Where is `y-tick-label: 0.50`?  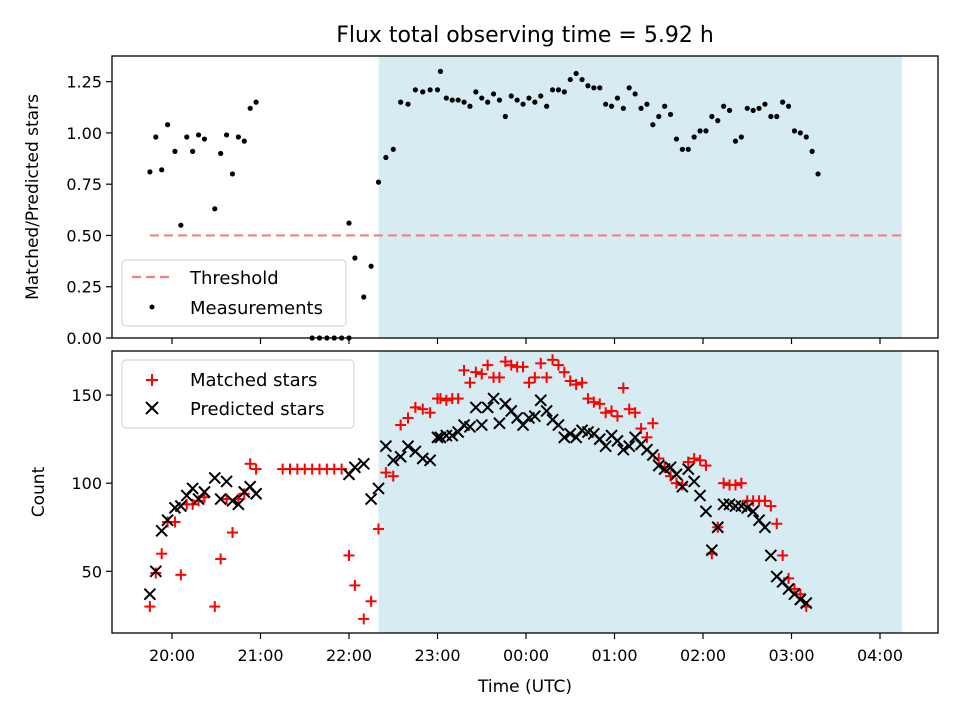
y-tick-label: 0.50 is located at coordinates (84, 235).